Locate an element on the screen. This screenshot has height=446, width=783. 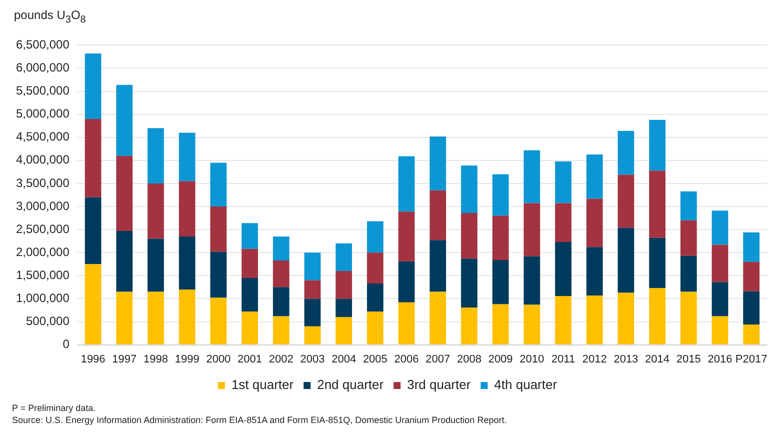
y-tick-label: 500,000 is located at coordinates (48, 321).